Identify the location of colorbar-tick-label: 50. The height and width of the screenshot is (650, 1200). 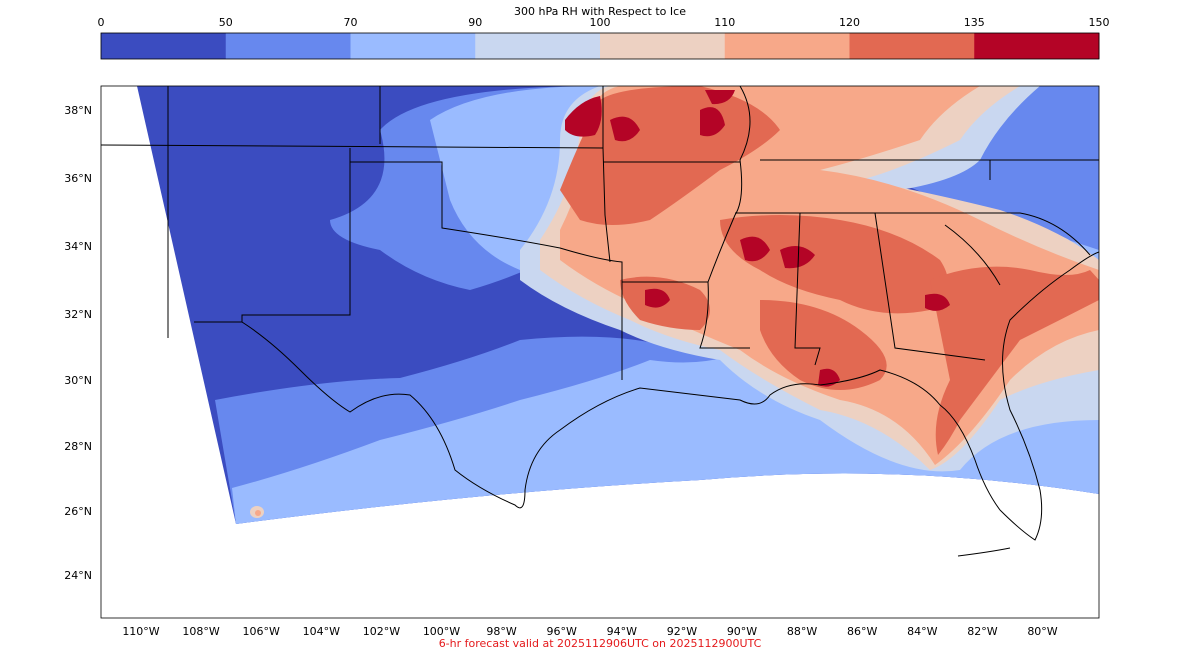
(226, 22).